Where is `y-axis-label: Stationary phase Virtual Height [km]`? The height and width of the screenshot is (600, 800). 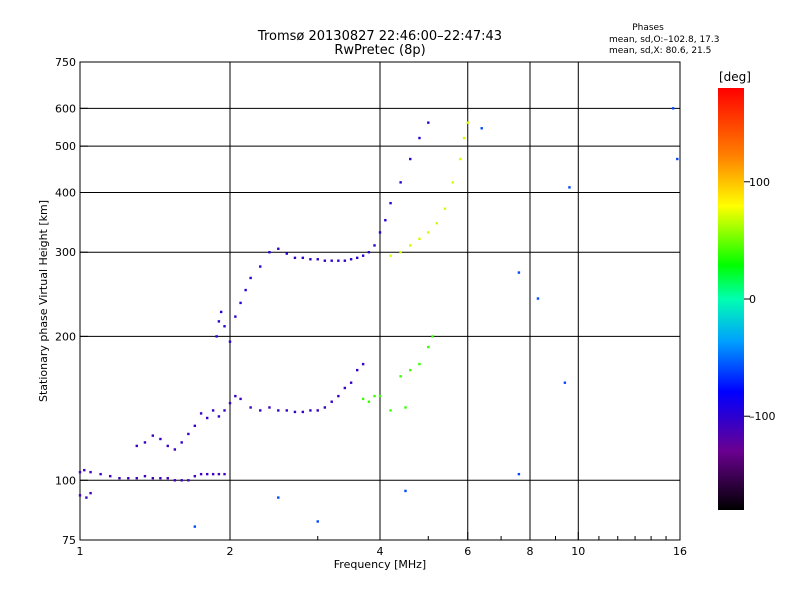
y-axis-label: Stationary phase Virtual Height [km] is located at coordinates (43, 301).